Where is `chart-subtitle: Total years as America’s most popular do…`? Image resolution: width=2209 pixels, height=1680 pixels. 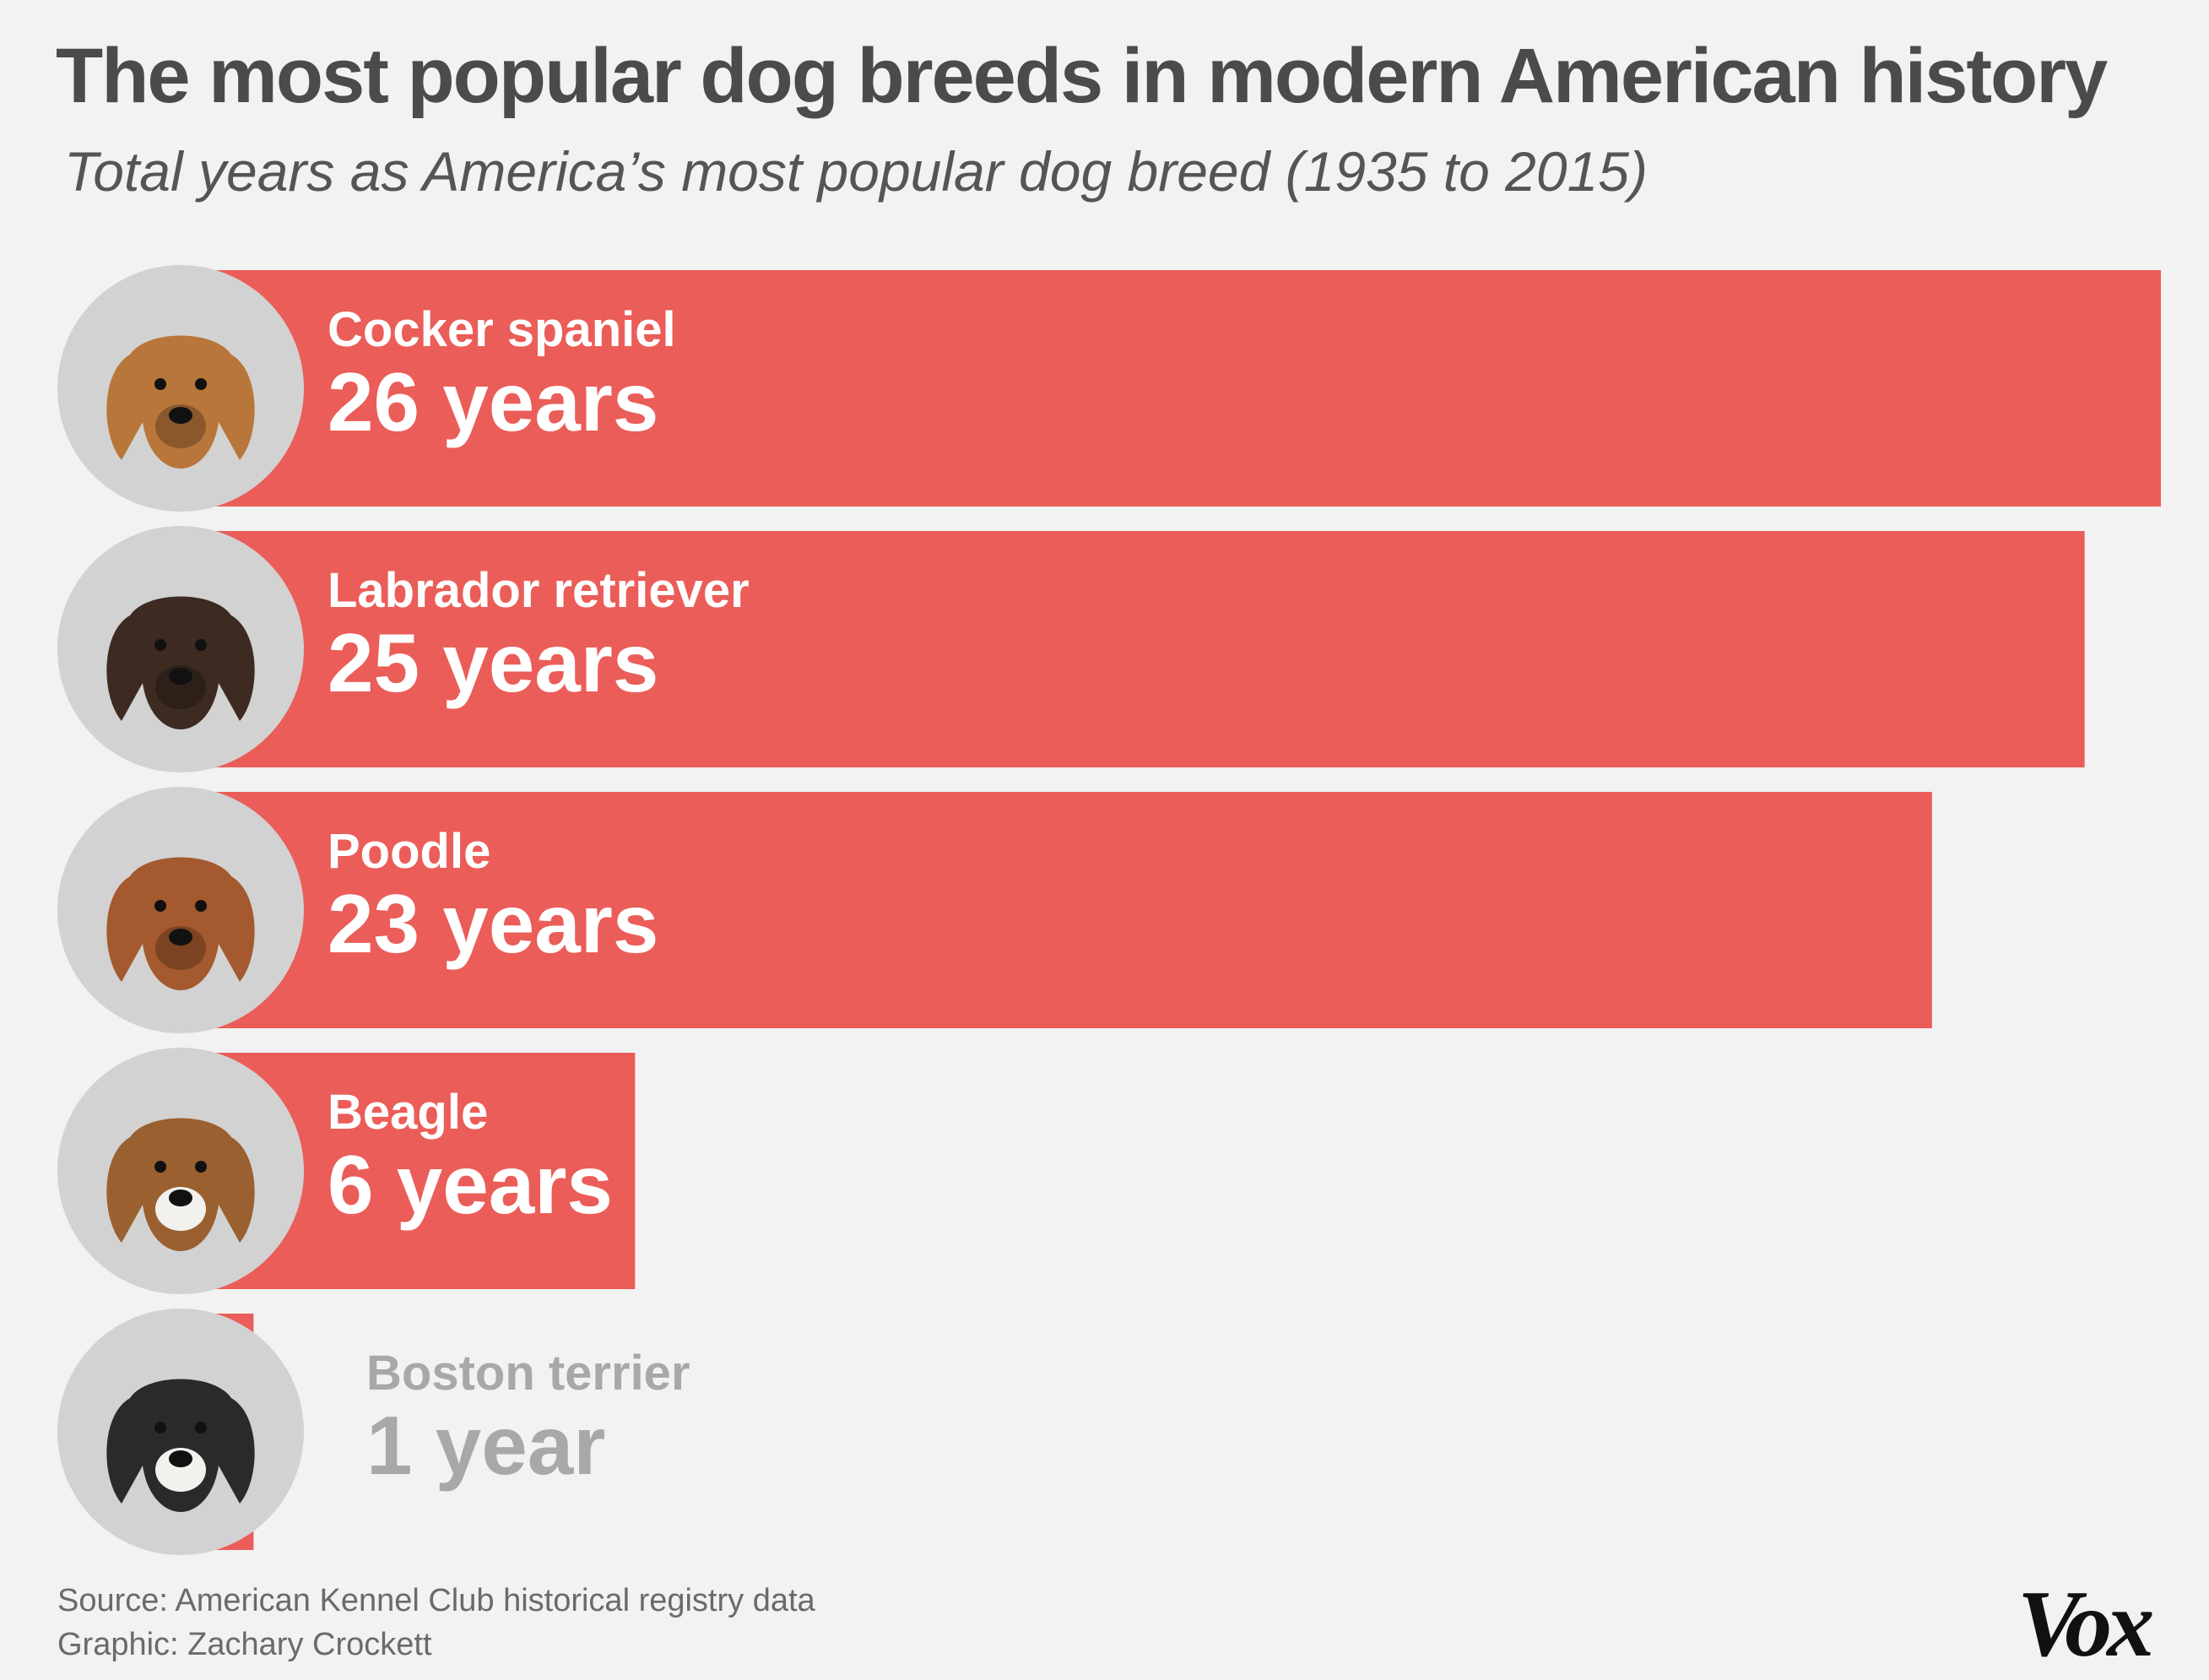 chart-subtitle: Total years as America’s most popular do… is located at coordinates (856, 171).